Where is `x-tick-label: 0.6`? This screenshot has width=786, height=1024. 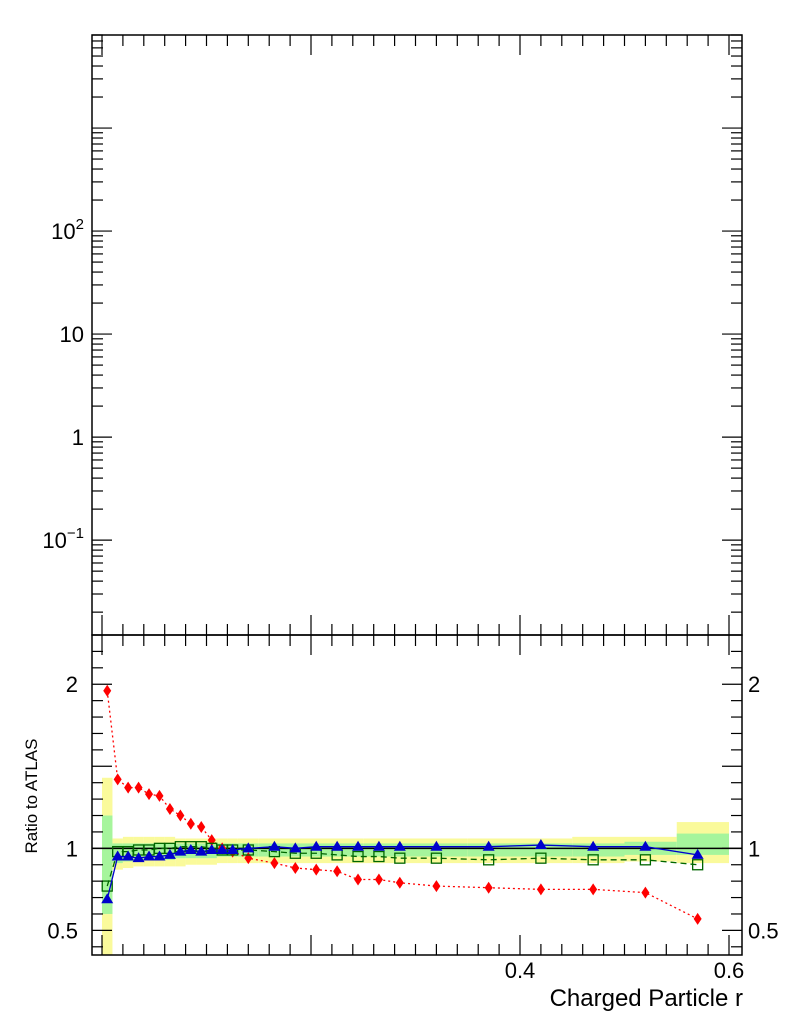
x-tick-label: 0.6 is located at coordinates (729, 970).